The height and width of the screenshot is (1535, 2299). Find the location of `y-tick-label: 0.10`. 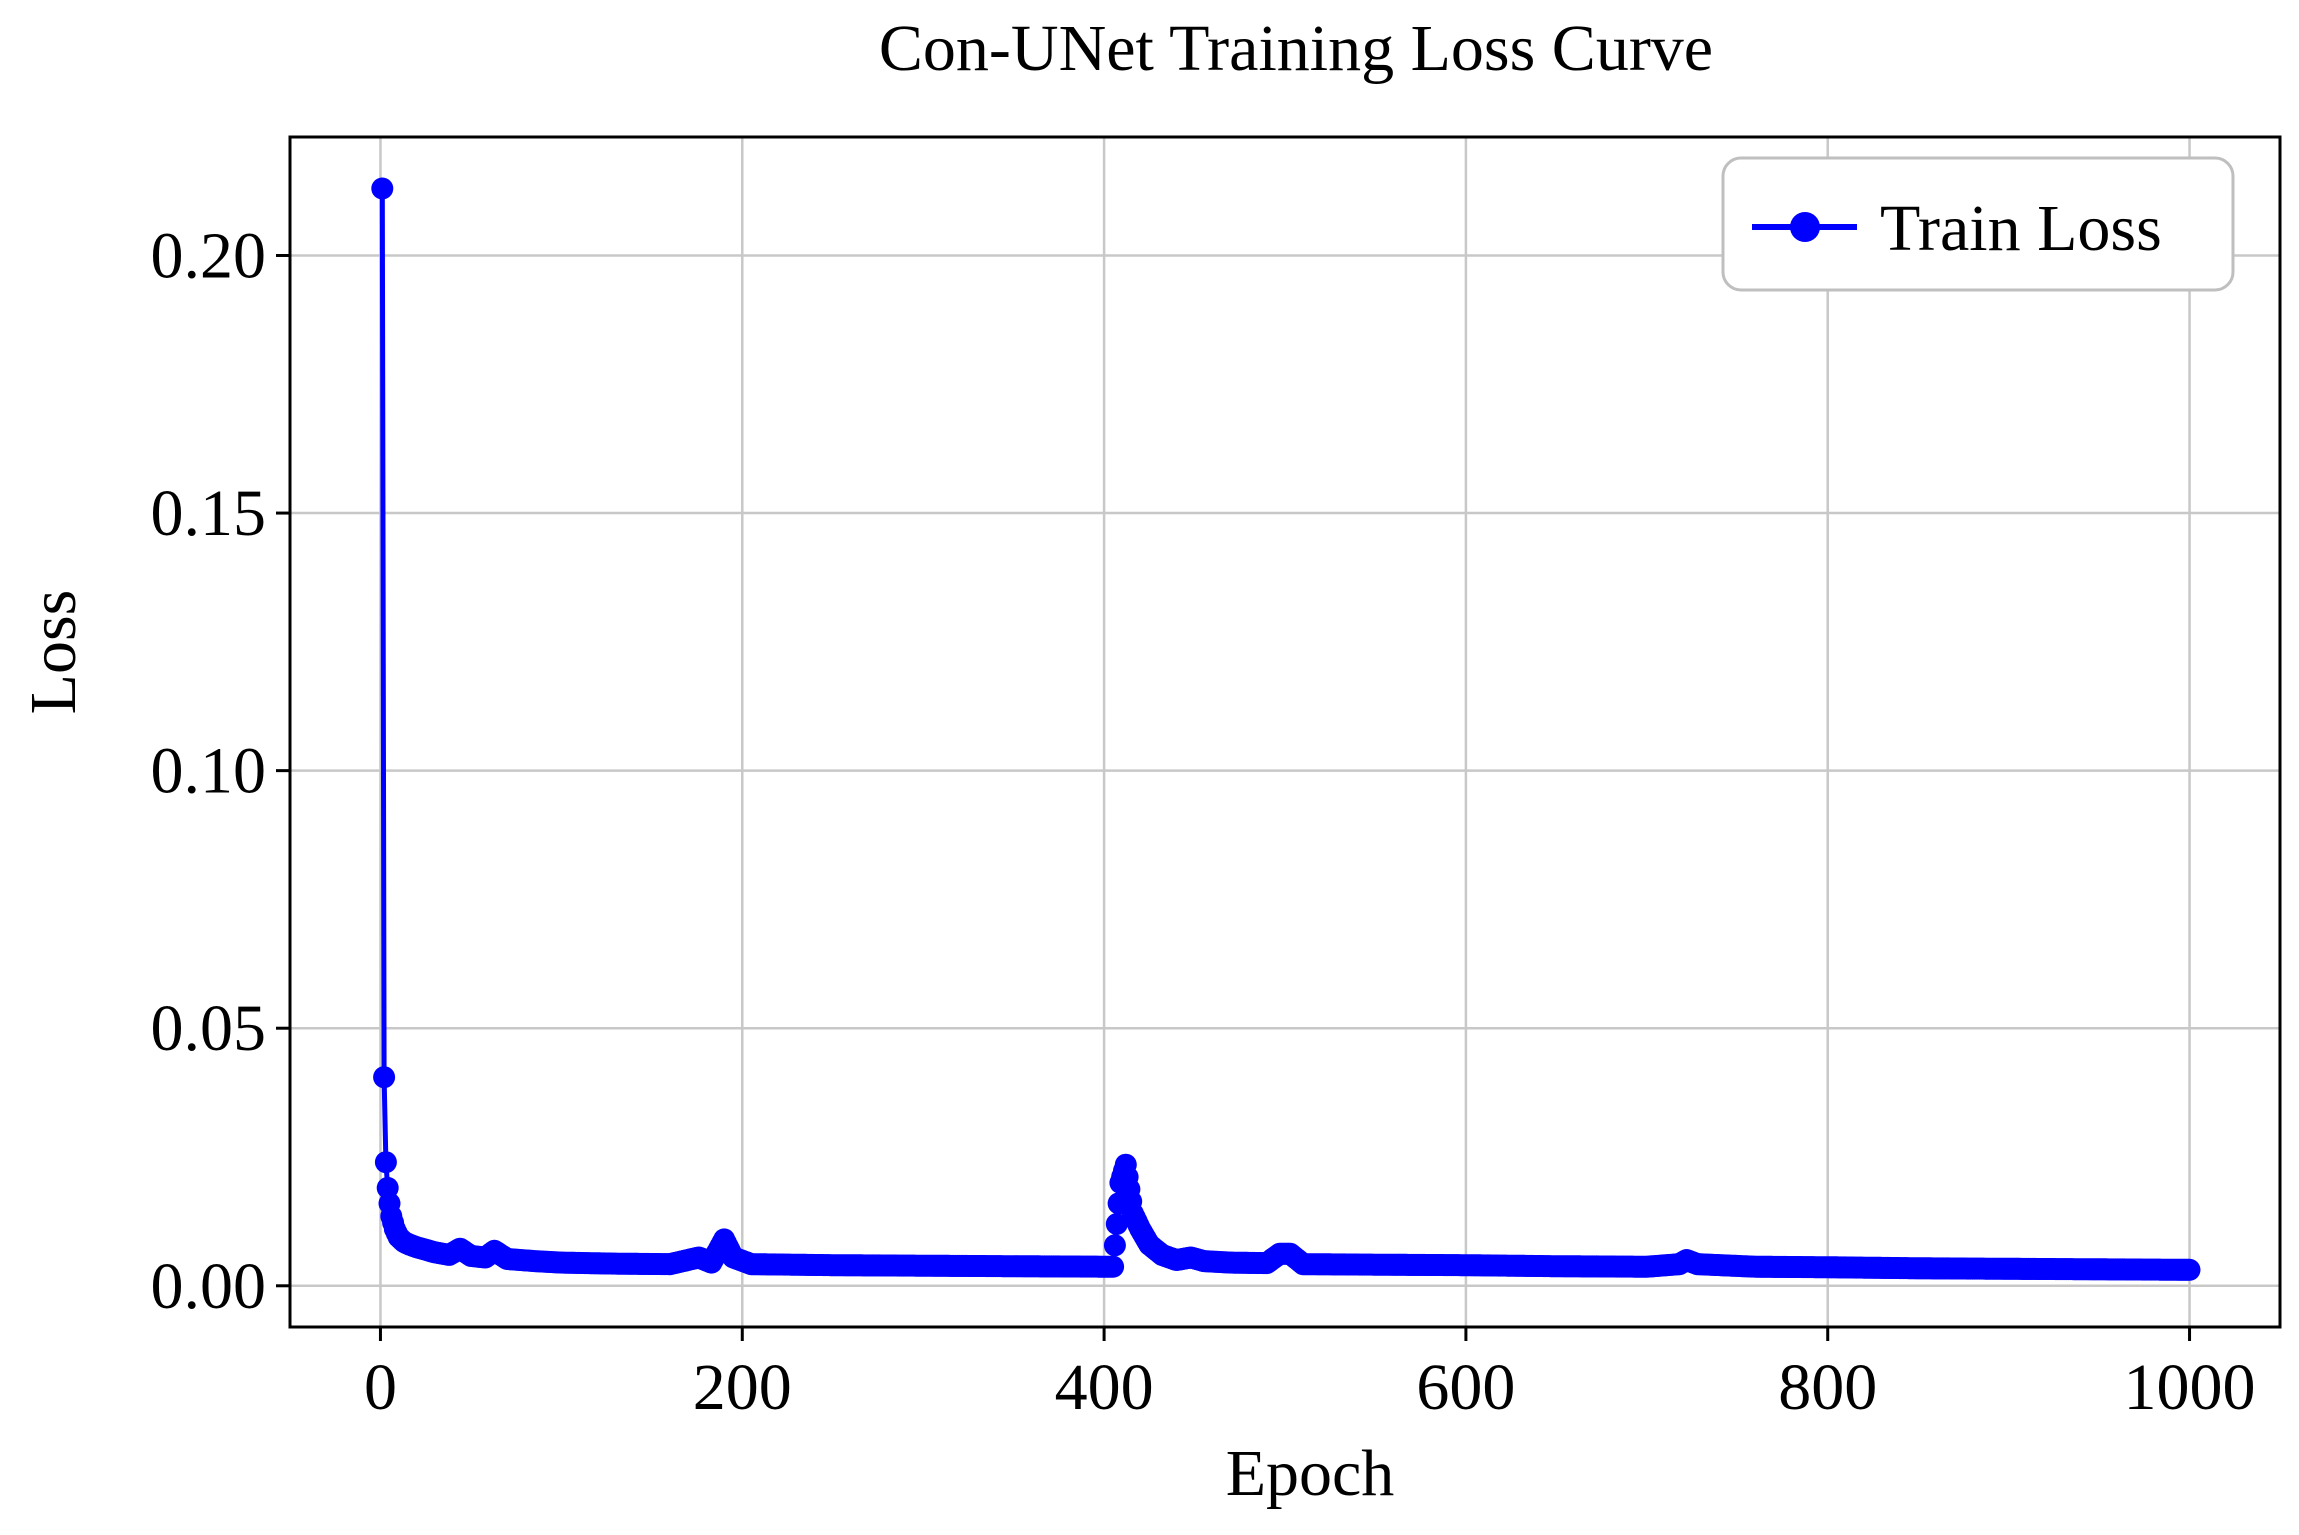

y-tick-label: 0.10 is located at coordinates (209, 771).